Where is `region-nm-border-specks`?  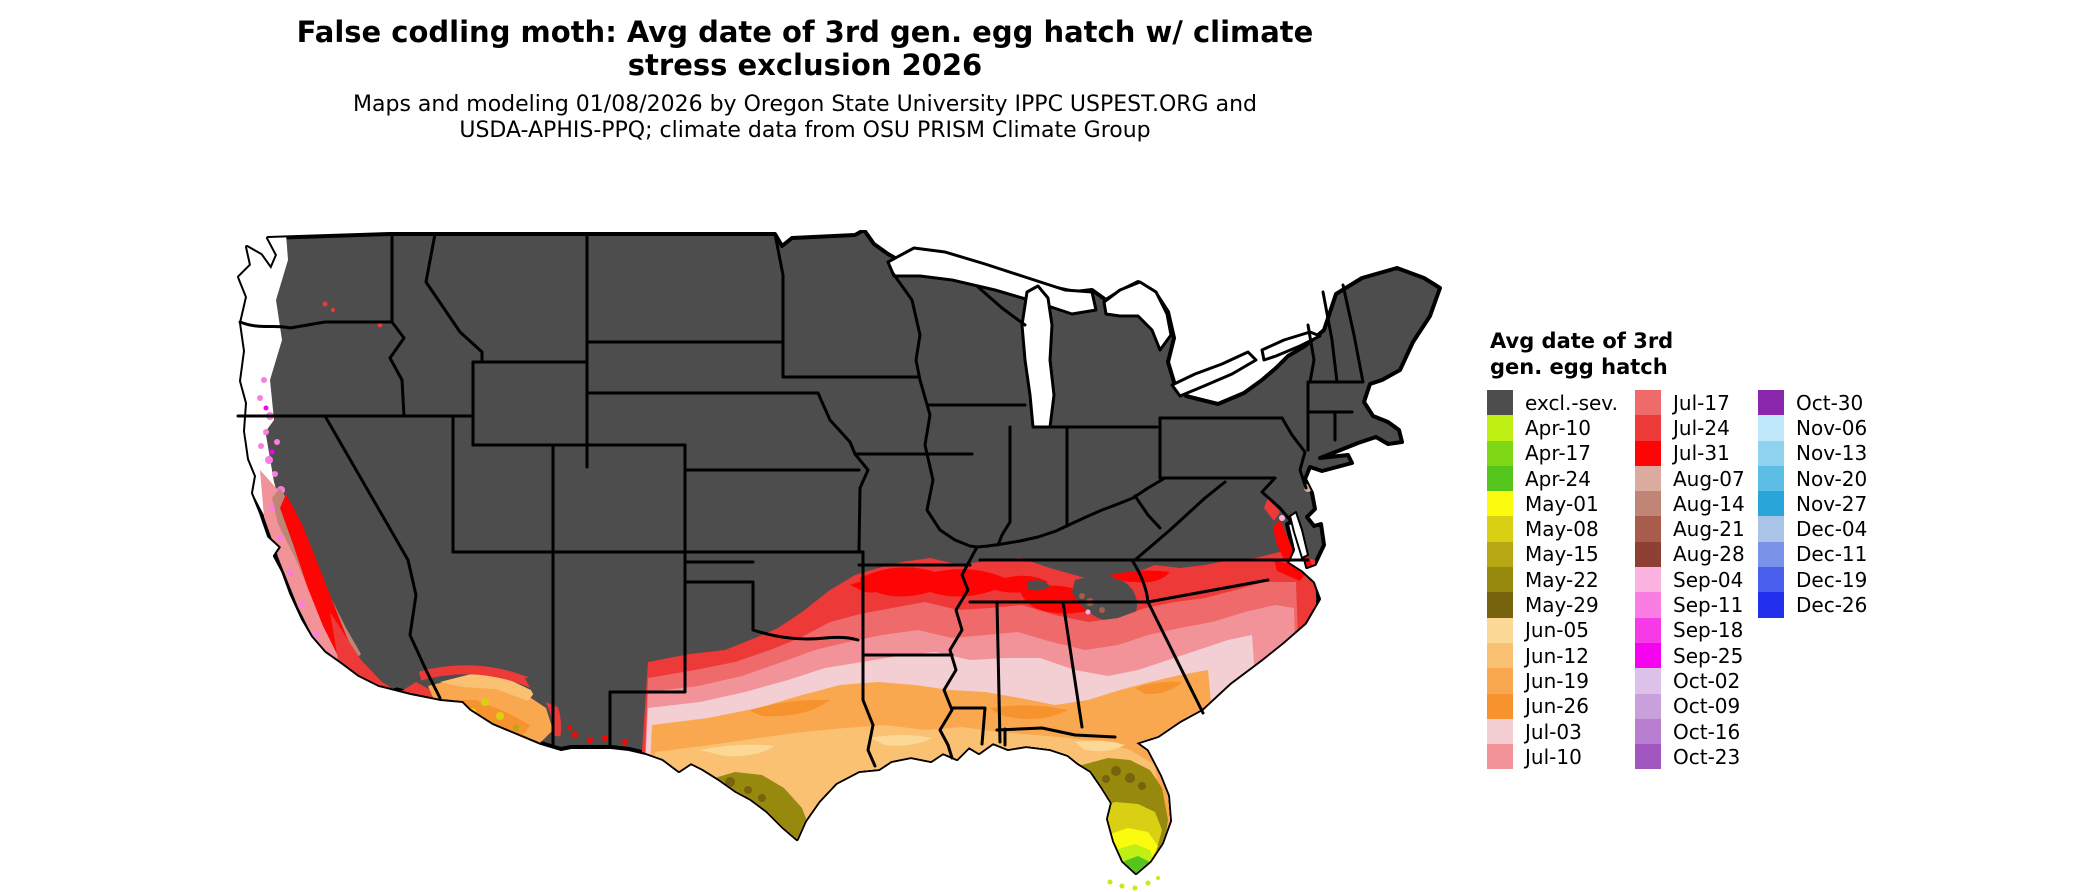 region-nm-border-specks is located at coordinates (597, 735).